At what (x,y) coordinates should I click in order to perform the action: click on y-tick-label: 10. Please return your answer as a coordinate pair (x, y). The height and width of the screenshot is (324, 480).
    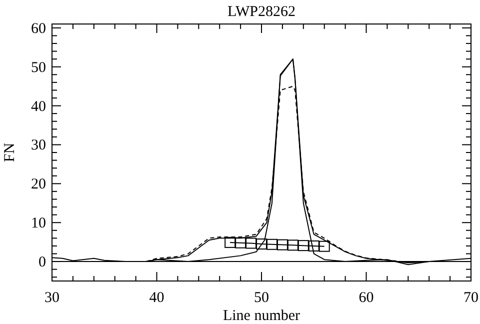
    Looking at the image, I should click on (38, 224).